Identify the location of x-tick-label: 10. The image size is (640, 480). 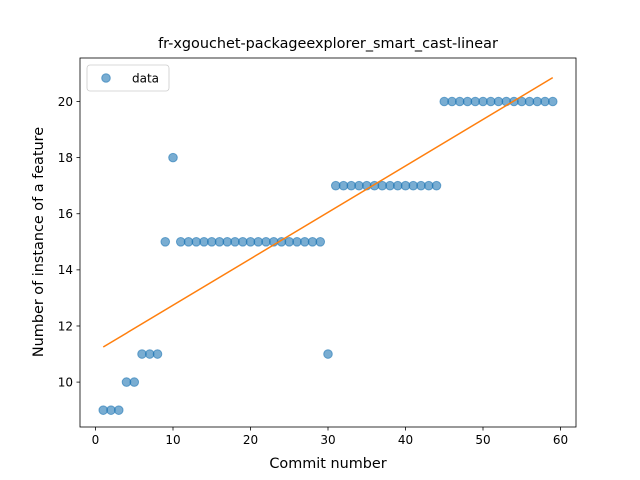
(172, 440).